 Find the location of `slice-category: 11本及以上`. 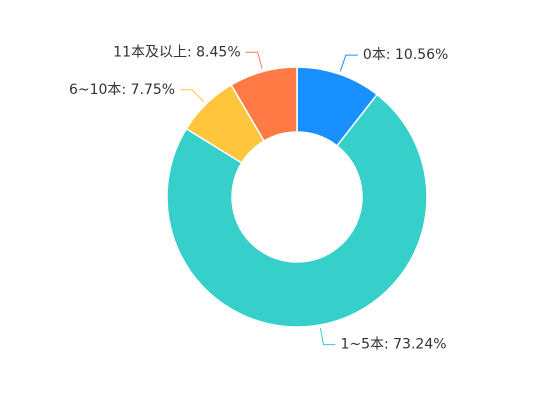

slice-category: 11本及以上 is located at coordinates (150, 52).